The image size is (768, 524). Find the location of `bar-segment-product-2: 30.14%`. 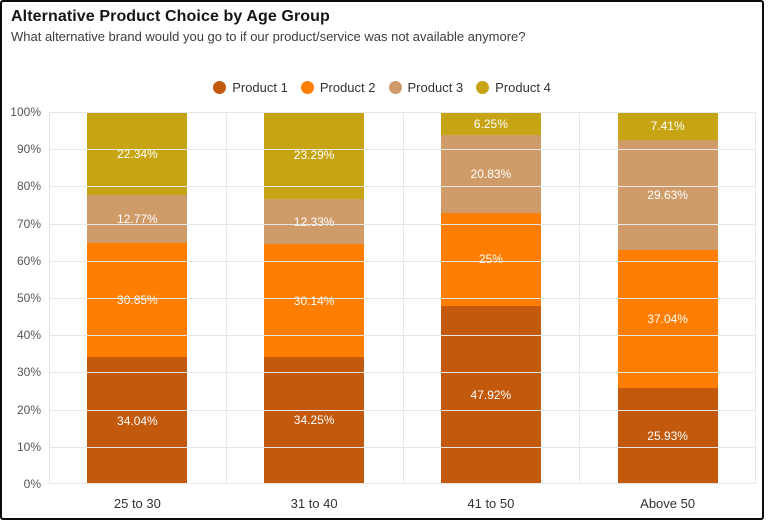

bar-segment-product-2: 30.14% is located at coordinates (314, 300).